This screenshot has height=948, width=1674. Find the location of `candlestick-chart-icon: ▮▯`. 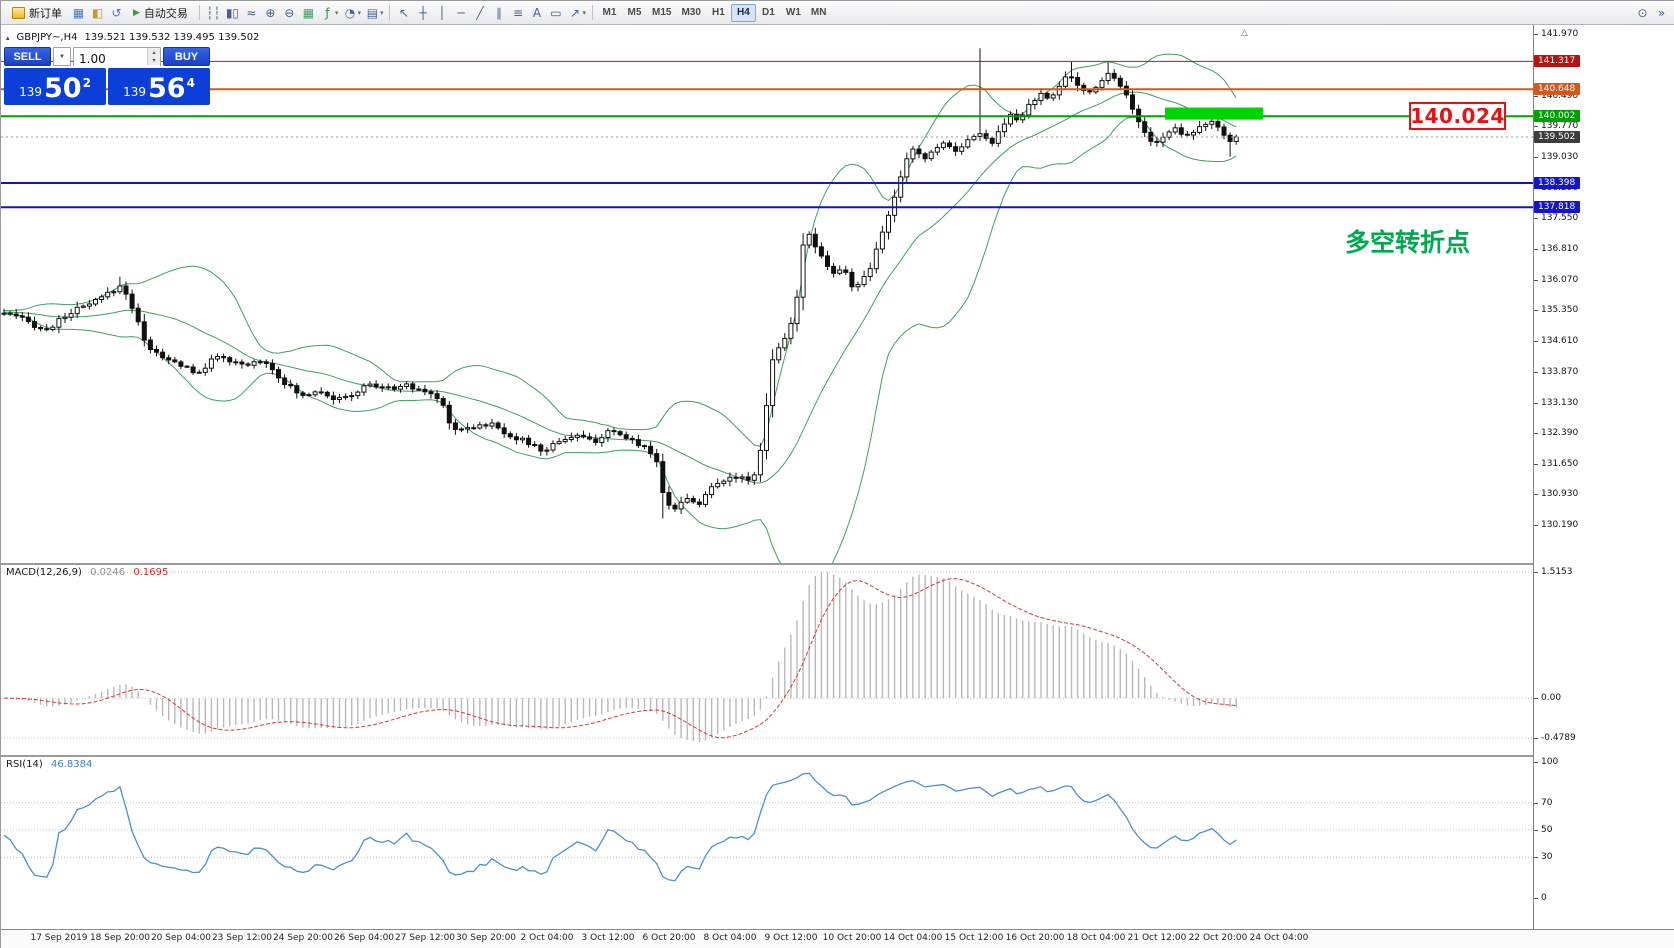

candlestick-chart-icon: ▮▯ is located at coordinates (232, 12).